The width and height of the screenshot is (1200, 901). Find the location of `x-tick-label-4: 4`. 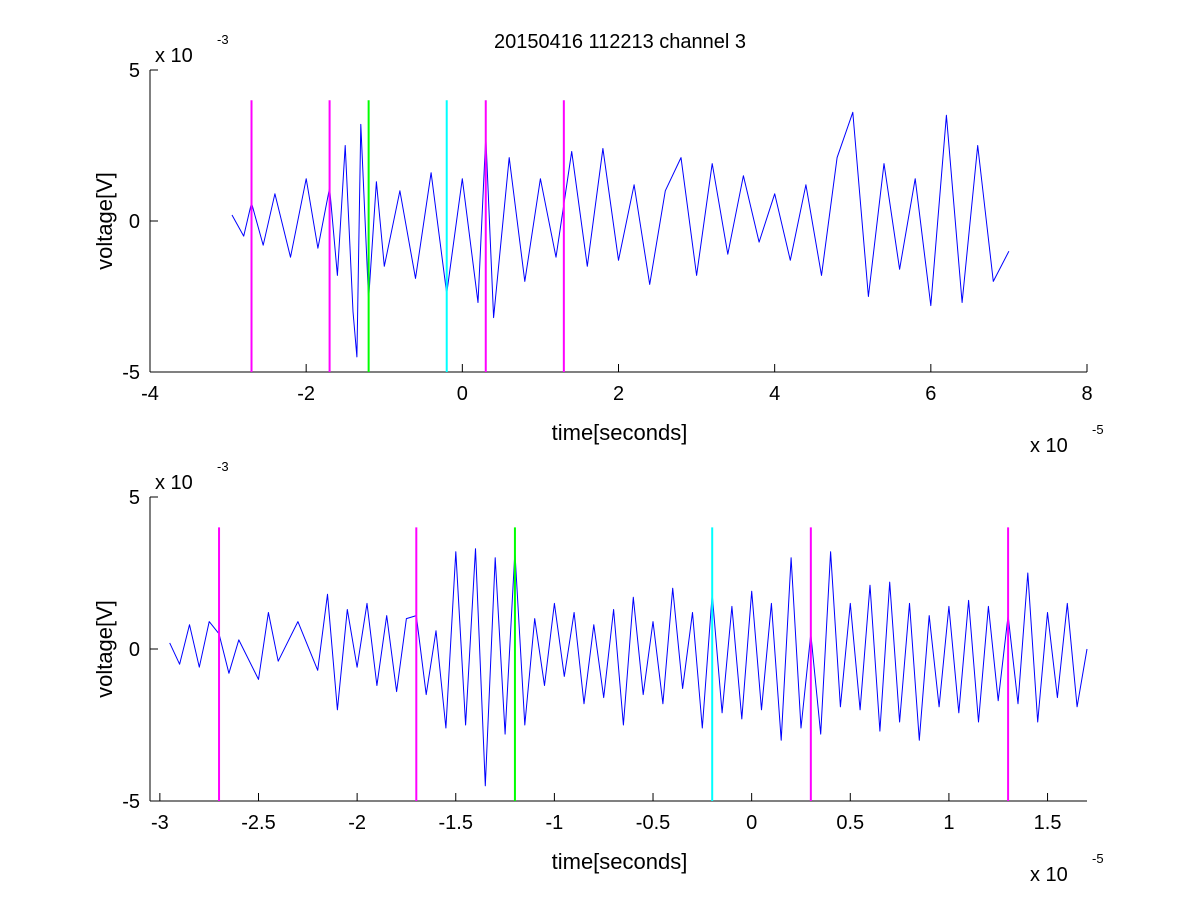

x-tick-label-4: 4 is located at coordinates (774, 394).